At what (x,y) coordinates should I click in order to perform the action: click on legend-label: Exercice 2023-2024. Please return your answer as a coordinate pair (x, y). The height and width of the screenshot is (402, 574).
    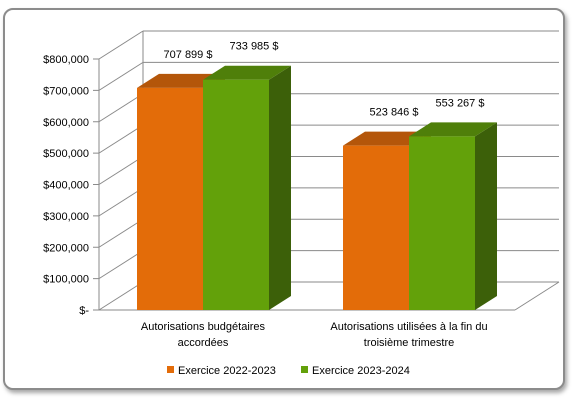
    Looking at the image, I should click on (361, 371).